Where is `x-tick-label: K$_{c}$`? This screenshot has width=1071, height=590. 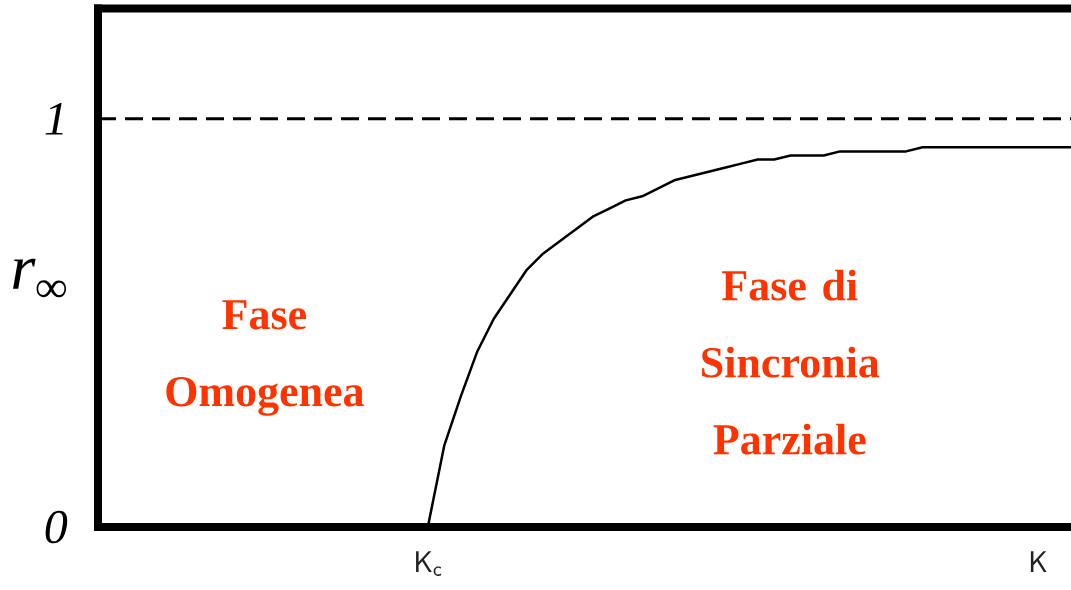
x-tick-label: K$_{c}$ is located at coordinates (429, 563).